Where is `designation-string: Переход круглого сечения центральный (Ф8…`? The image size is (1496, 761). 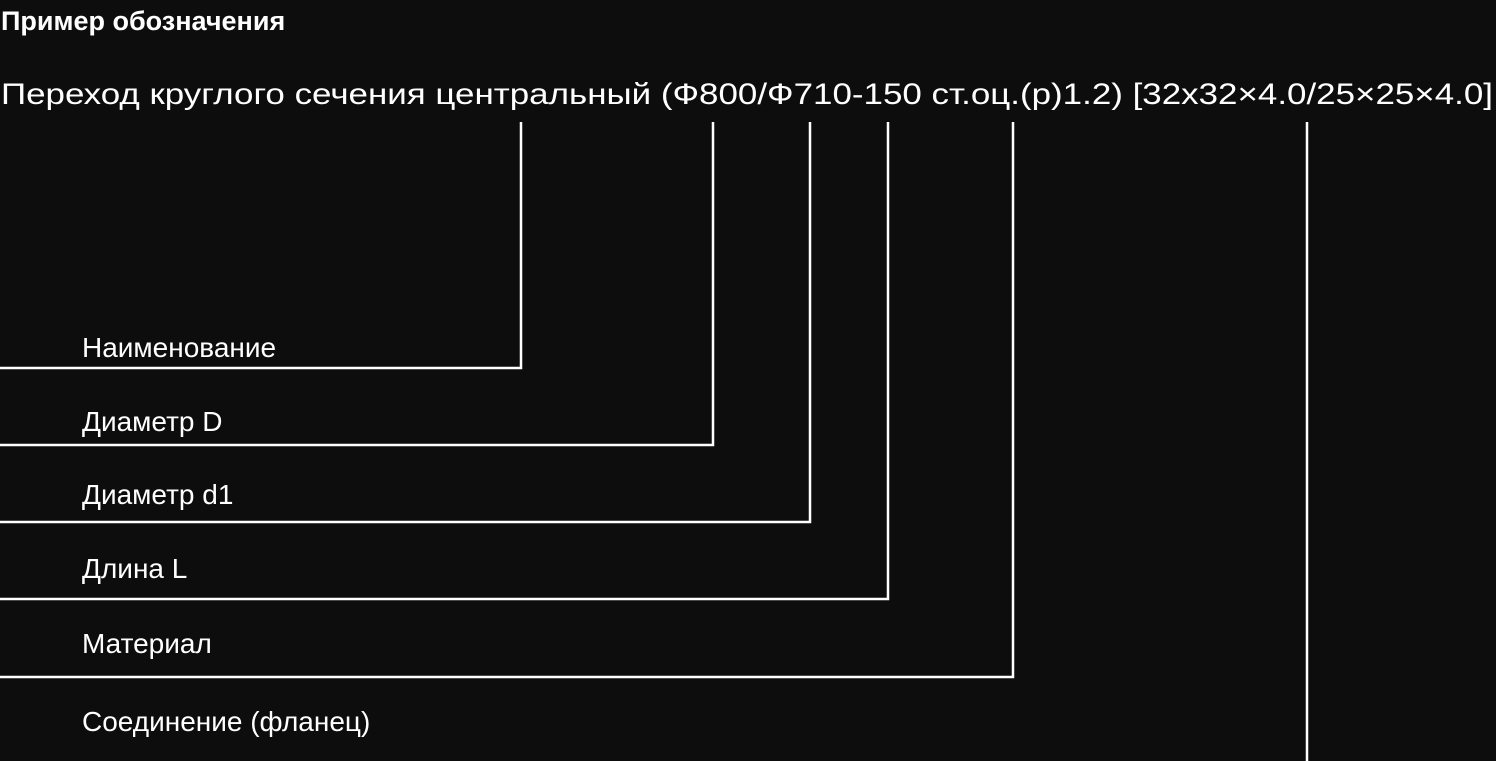
designation-string: Переход круглого сечения центральный (Ф8… is located at coordinates (747, 94).